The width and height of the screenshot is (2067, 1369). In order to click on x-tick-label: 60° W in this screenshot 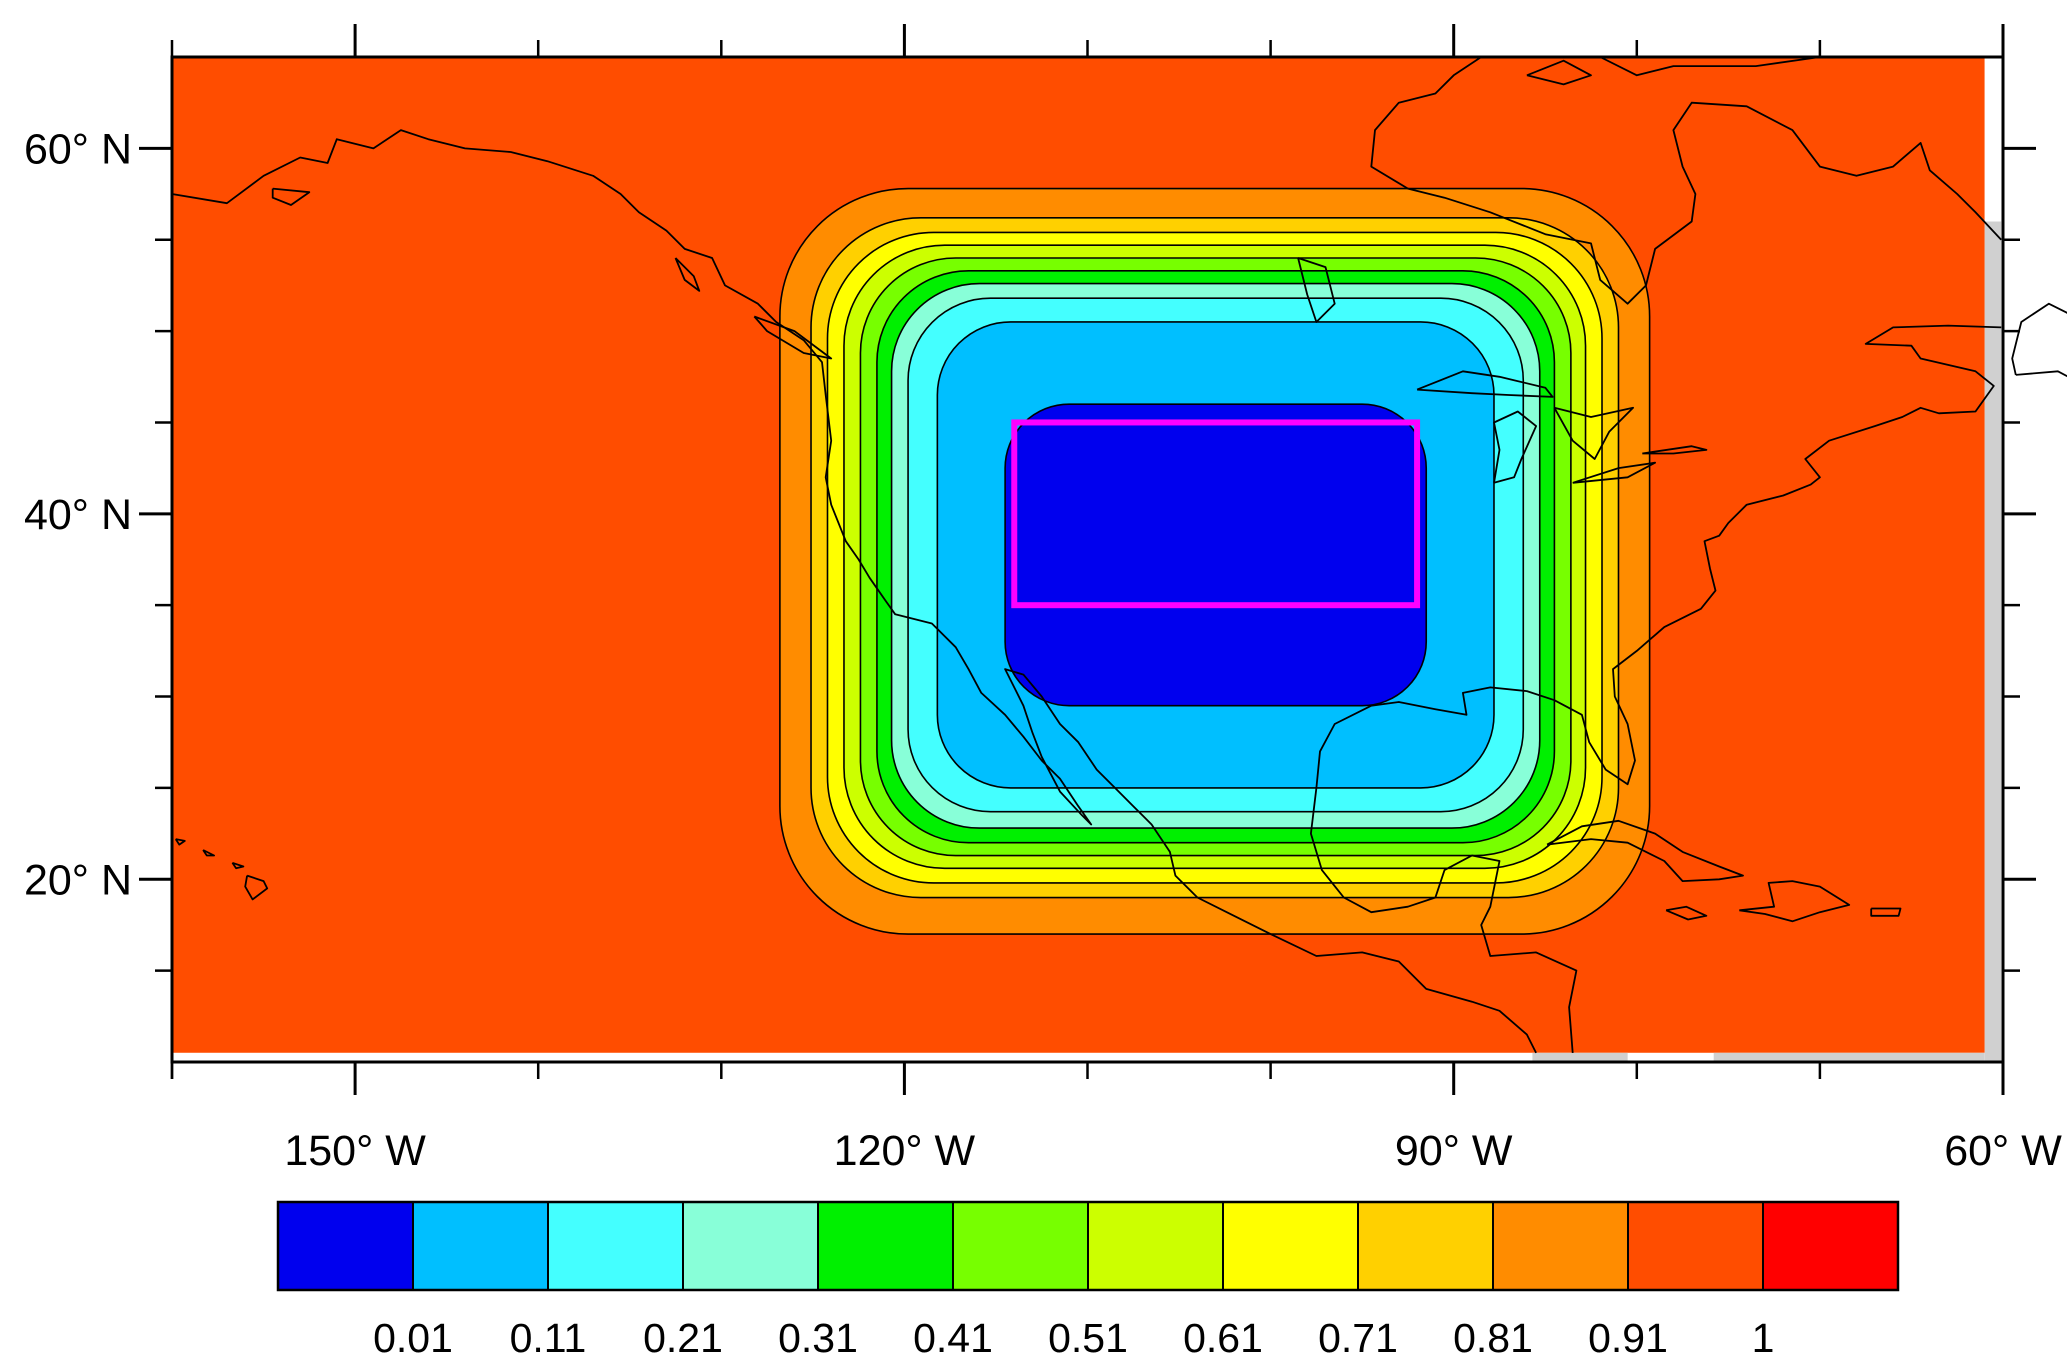, I will do `click(2003, 1151)`.